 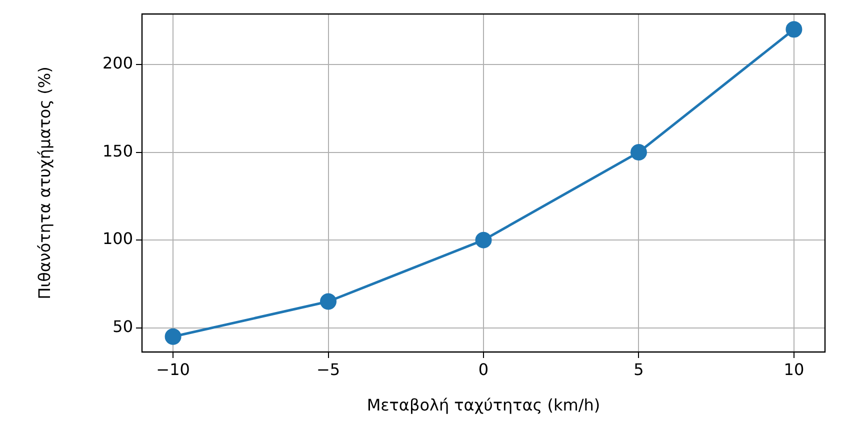 I want to click on x-tick-label: 0, so click(x=483, y=369).